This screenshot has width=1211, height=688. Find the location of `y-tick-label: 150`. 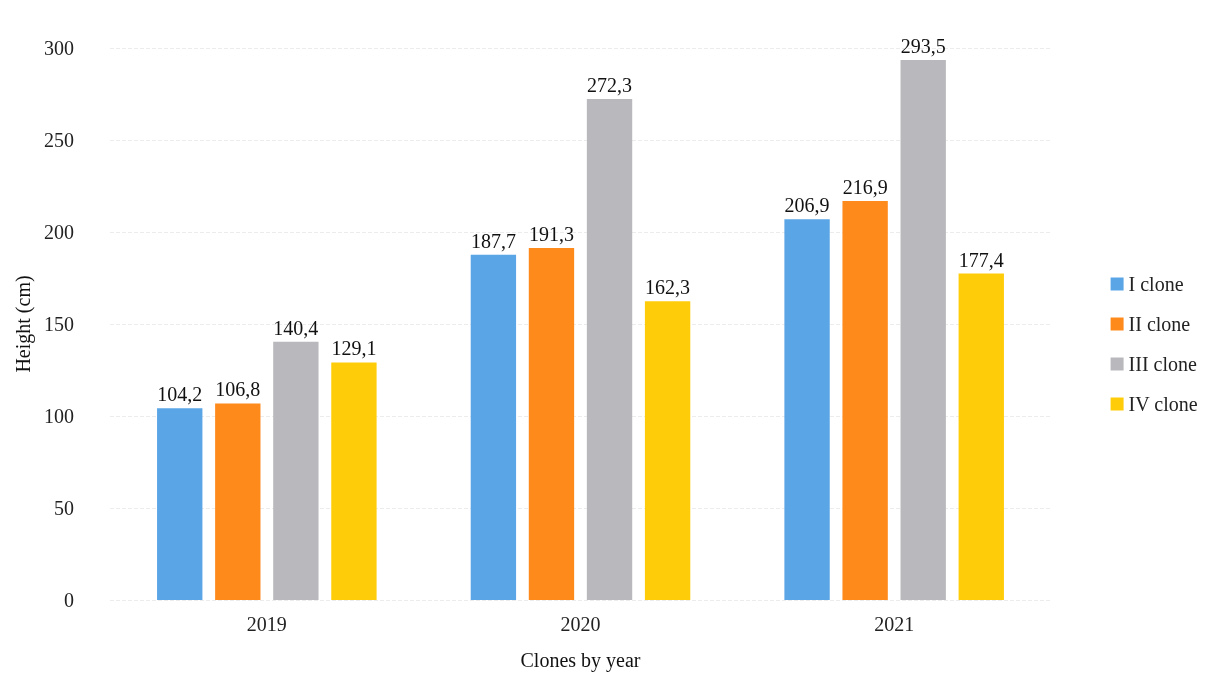

y-tick-label: 150 is located at coordinates (59, 324).